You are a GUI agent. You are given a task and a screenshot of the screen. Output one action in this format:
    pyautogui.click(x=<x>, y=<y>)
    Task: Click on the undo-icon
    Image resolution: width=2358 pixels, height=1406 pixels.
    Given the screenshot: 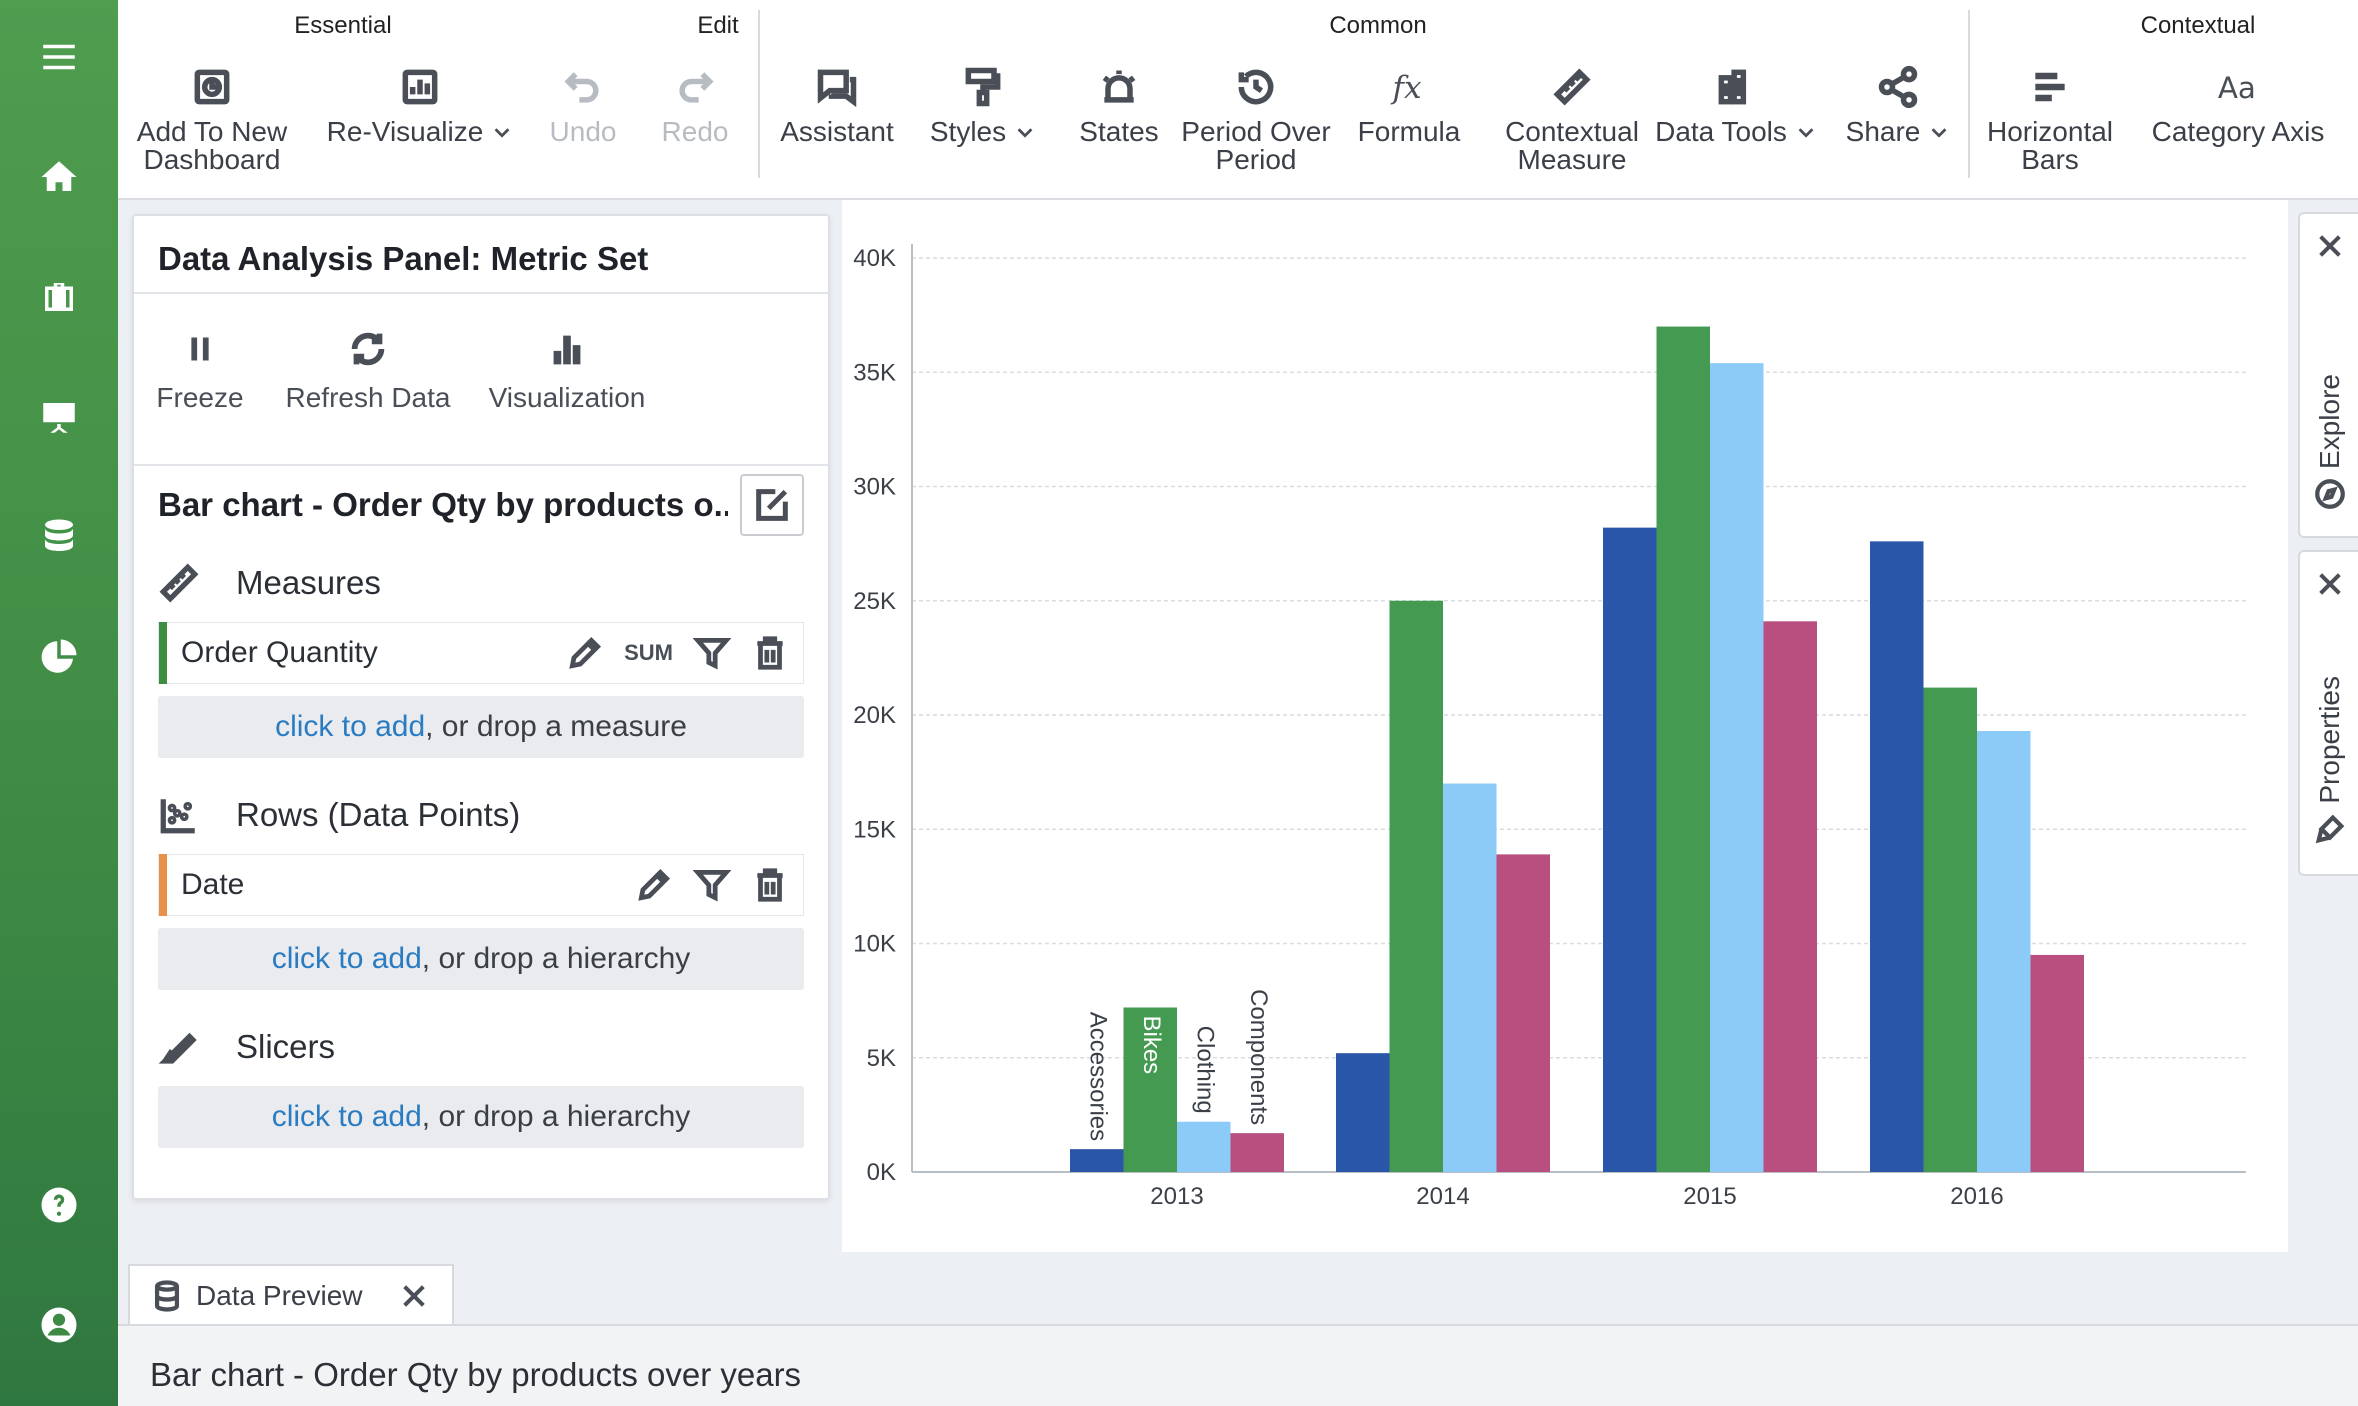 What is the action you would take?
    pyautogui.click(x=583, y=87)
    